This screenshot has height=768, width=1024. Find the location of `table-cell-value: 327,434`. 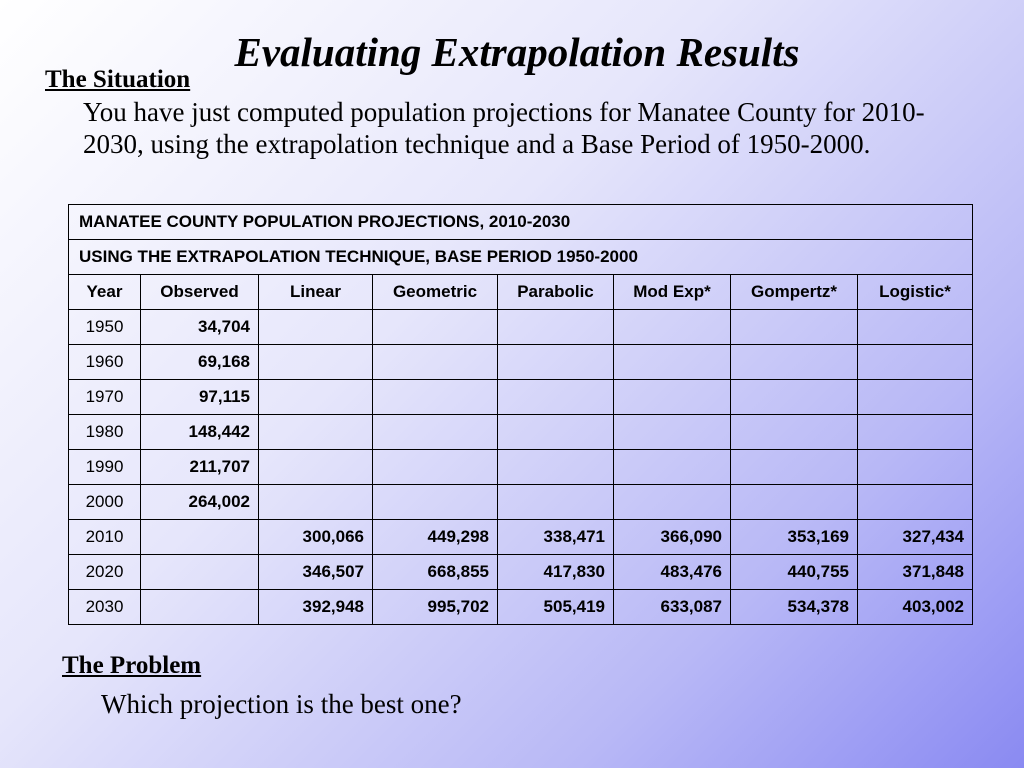

table-cell-value: 327,434 is located at coordinates (915, 537).